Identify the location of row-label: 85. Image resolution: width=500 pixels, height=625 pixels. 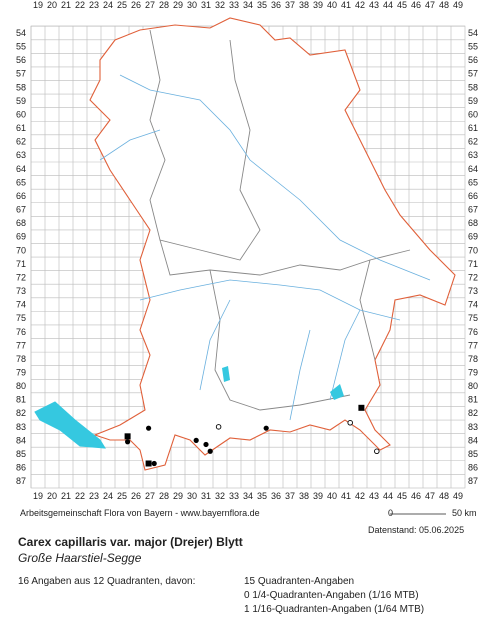
(21, 454).